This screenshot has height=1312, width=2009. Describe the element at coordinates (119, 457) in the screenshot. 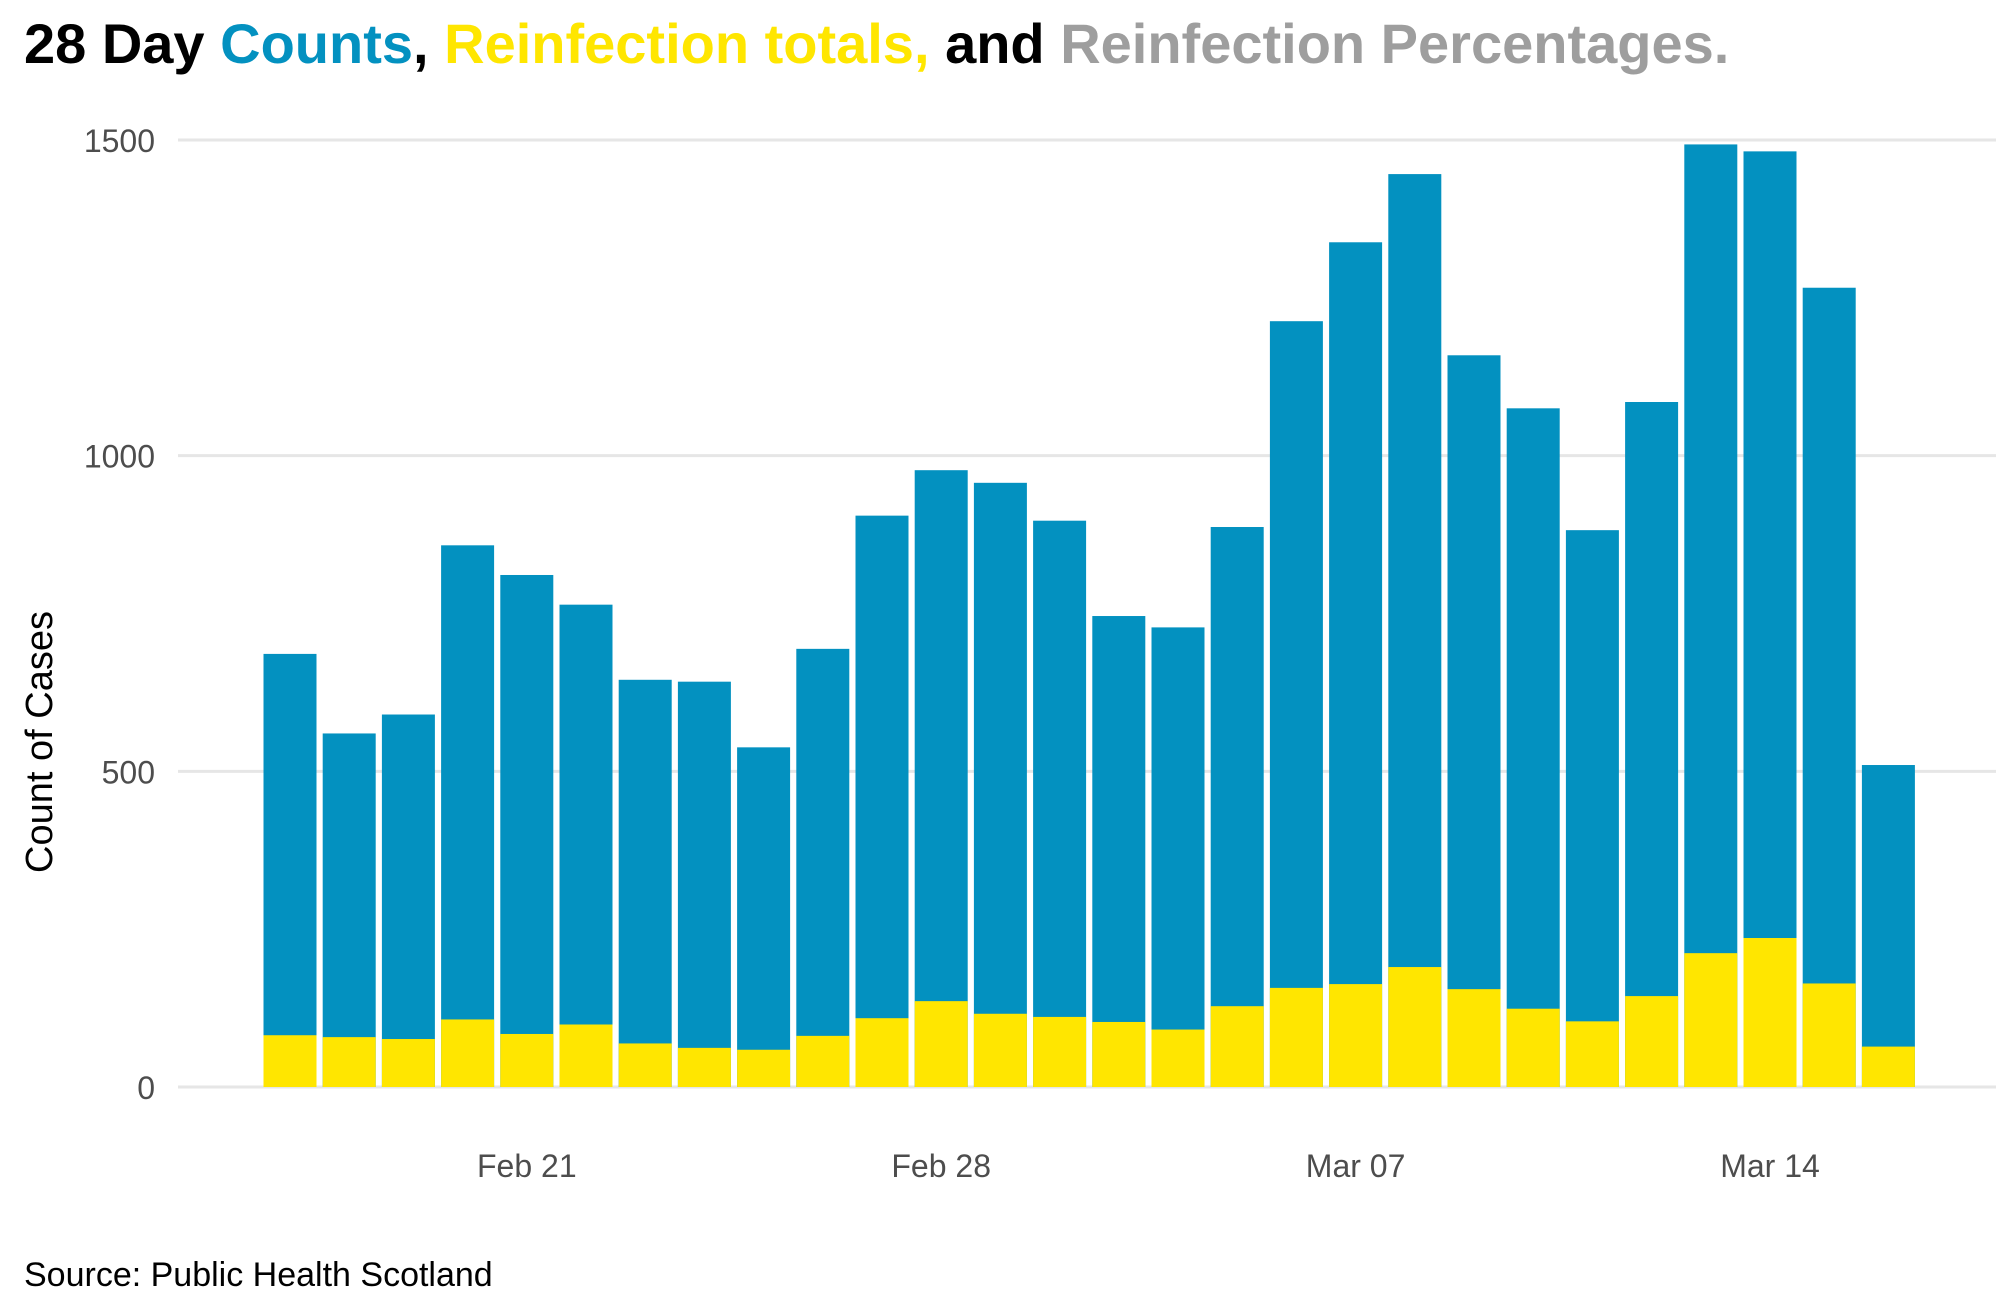

I see `y-tick-label: 1000` at that location.